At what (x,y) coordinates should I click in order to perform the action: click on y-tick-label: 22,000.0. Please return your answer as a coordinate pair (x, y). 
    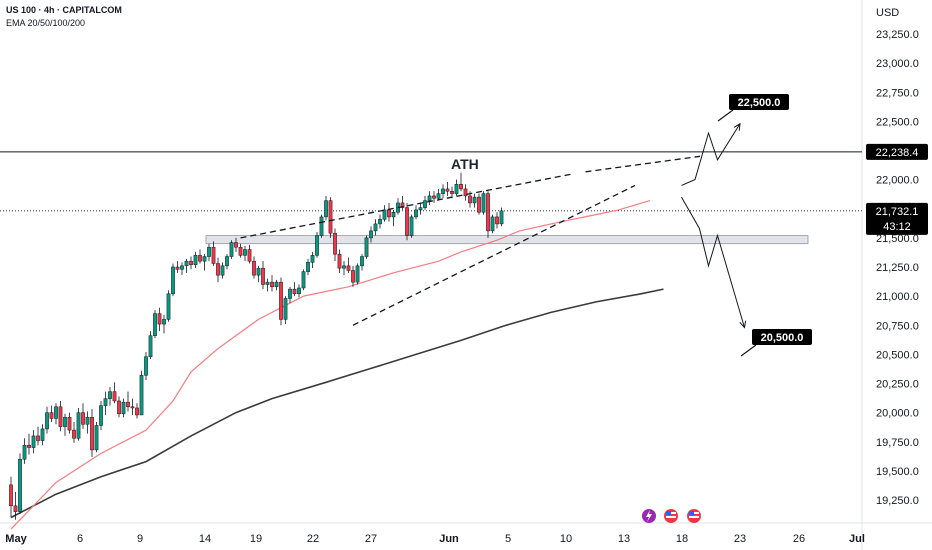
    Looking at the image, I should click on (897, 181).